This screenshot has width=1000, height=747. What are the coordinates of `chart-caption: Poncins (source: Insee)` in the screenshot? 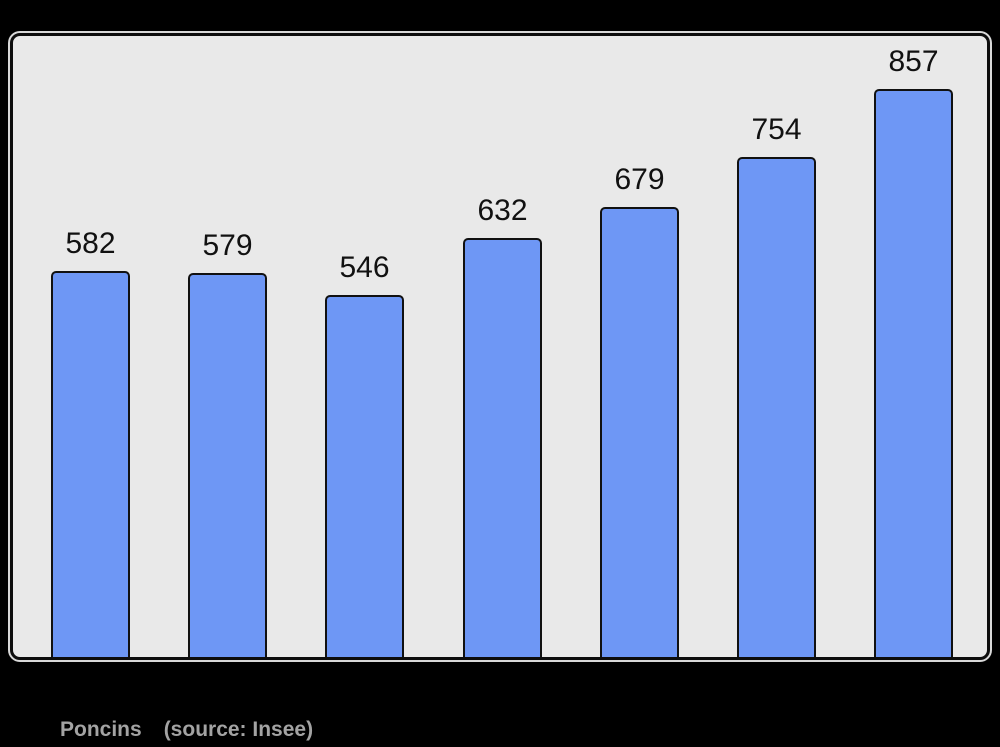 It's located at (186, 730).